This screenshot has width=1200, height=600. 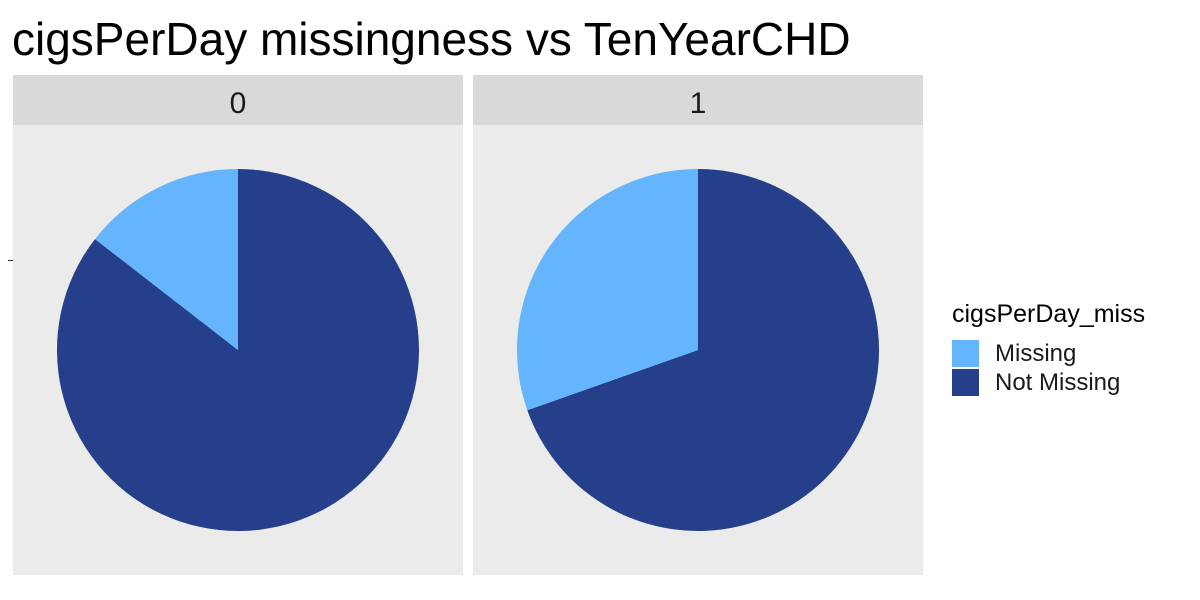 What do you see at coordinates (238, 100) in the screenshot?
I see `facet-strip-0: 0` at bounding box center [238, 100].